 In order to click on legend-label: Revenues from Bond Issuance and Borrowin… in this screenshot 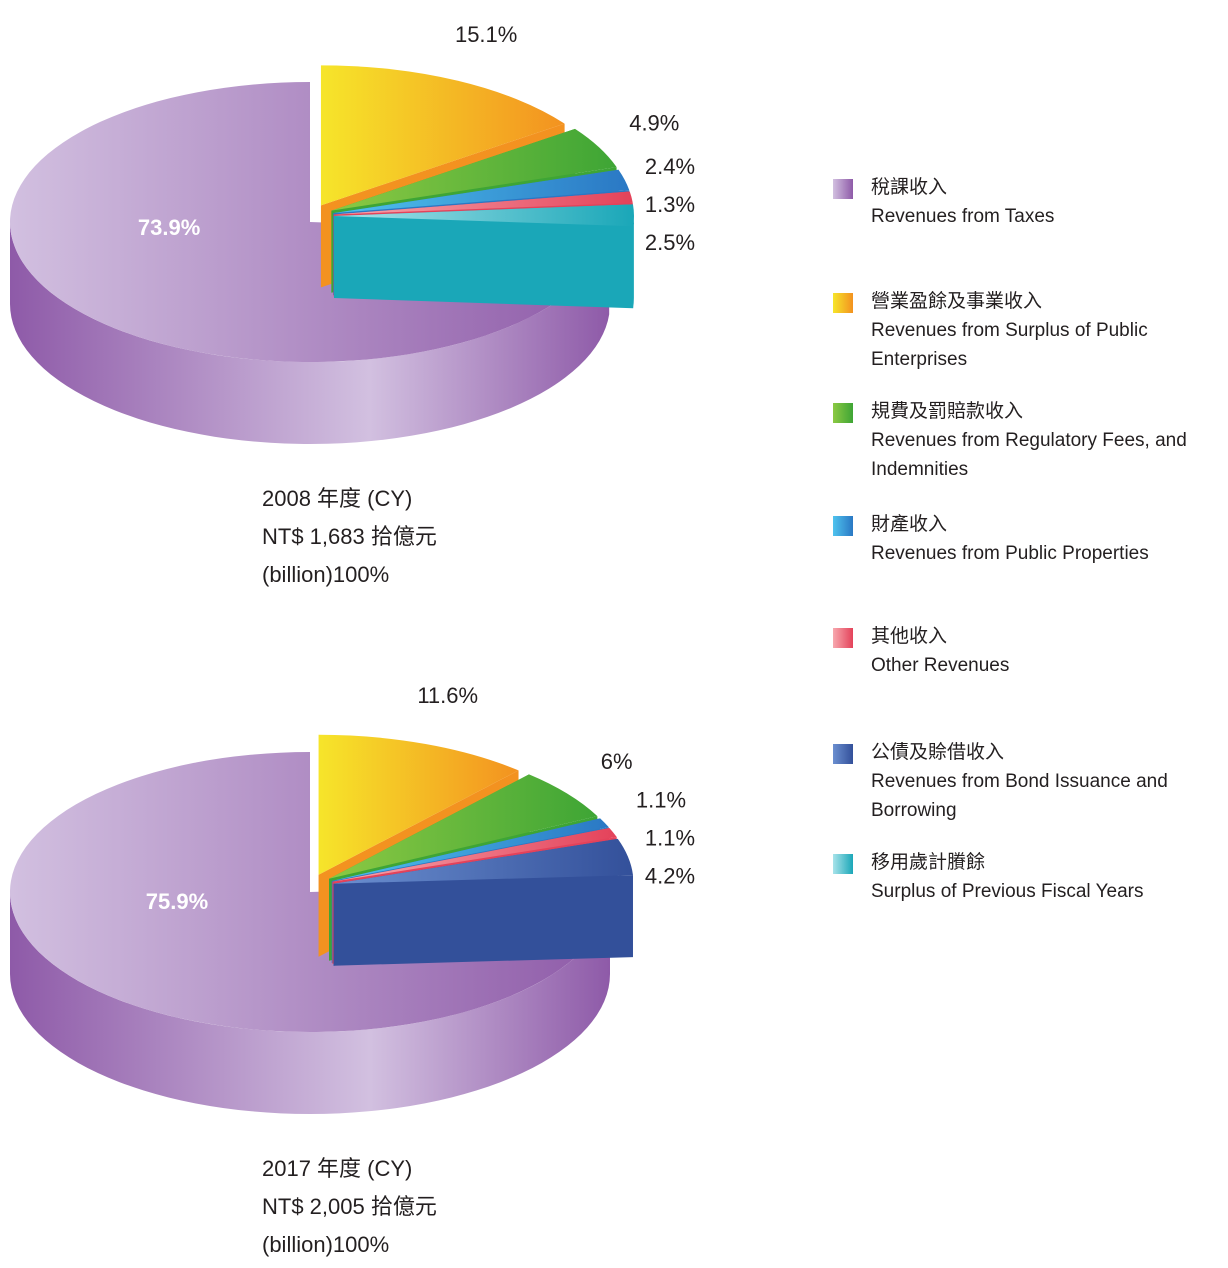, I will do `click(1019, 796)`.